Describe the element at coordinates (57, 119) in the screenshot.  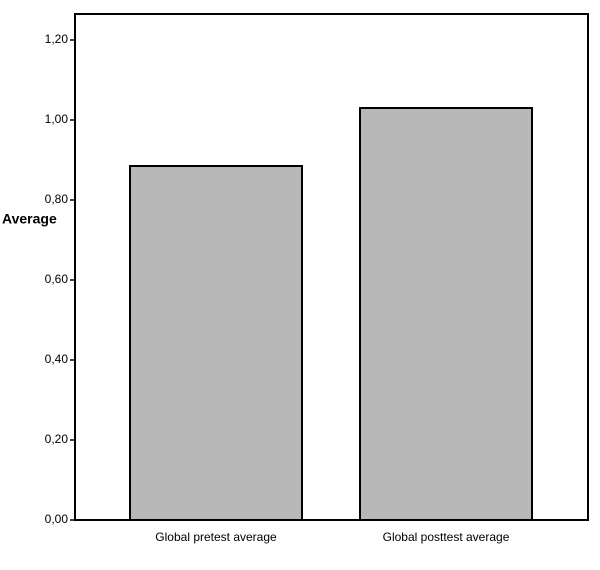
I see `y-tick-label: 1,00` at that location.